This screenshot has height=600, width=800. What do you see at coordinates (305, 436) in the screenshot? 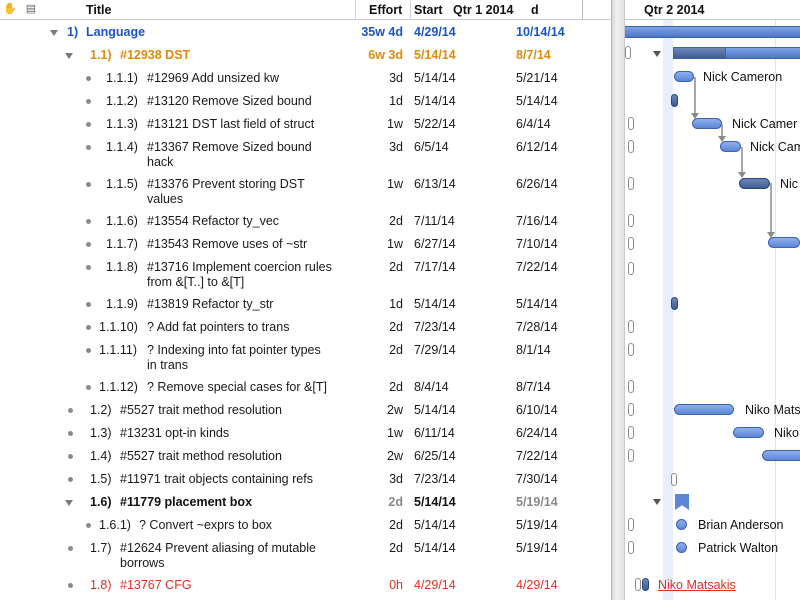
I see `task-row: 1.3) #13231 opt-in kinds 1w 6/11/14 6/24/14` at bounding box center [305, 436].